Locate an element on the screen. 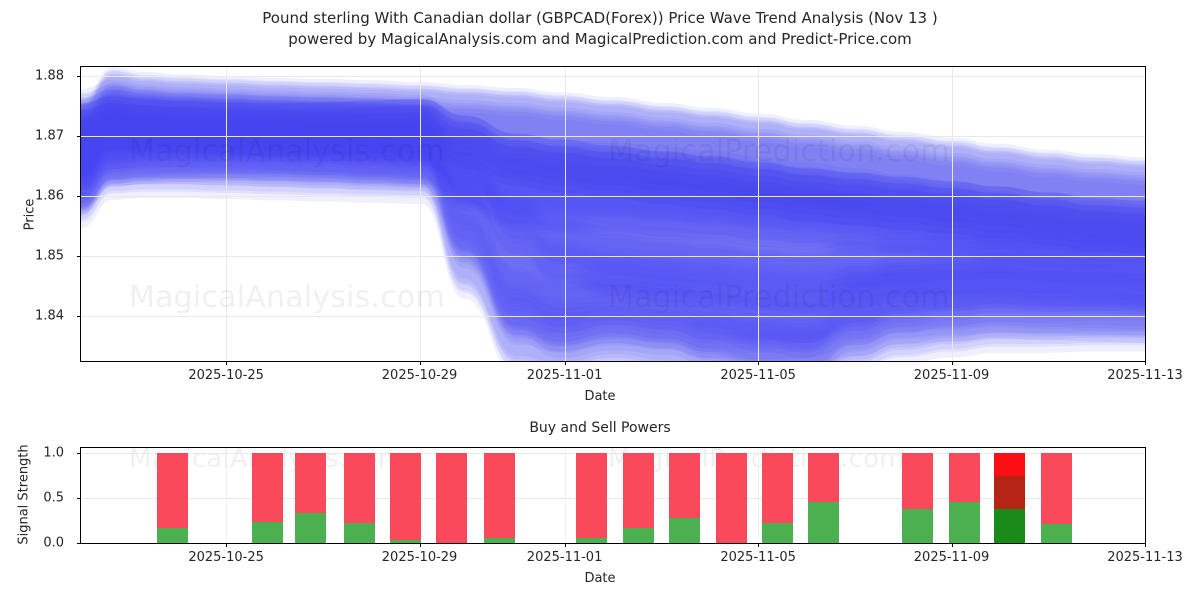  price-y-tick-label: 1.85 is located at coordinates (49, 256).